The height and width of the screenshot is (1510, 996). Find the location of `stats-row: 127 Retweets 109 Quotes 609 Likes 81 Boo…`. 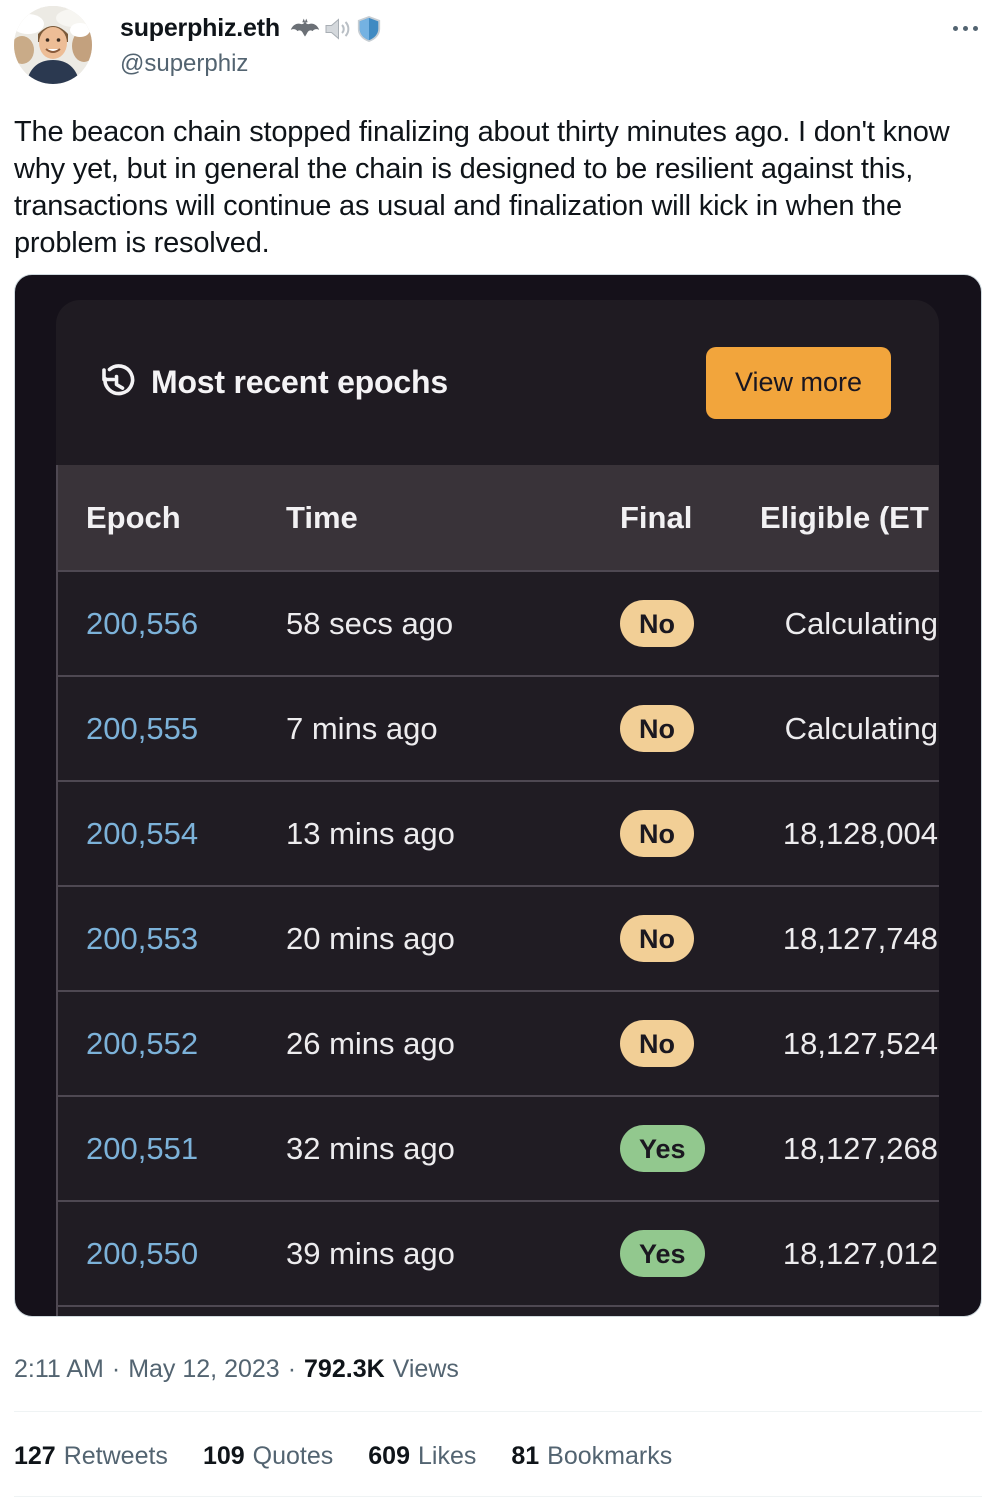

stats-row: 127 Retweets 109 Quotes 609 Likes 81 Boo… is located at coordinates (498, 1441).